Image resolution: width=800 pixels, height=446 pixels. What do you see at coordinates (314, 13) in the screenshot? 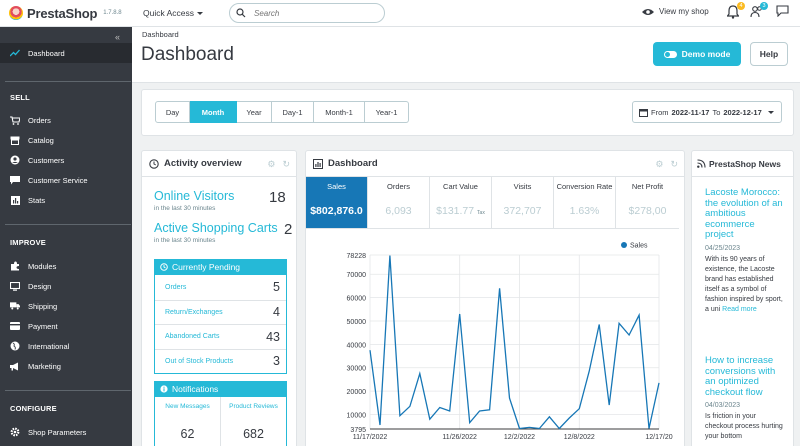
I see `search-input` at bounding box center [314, 13].